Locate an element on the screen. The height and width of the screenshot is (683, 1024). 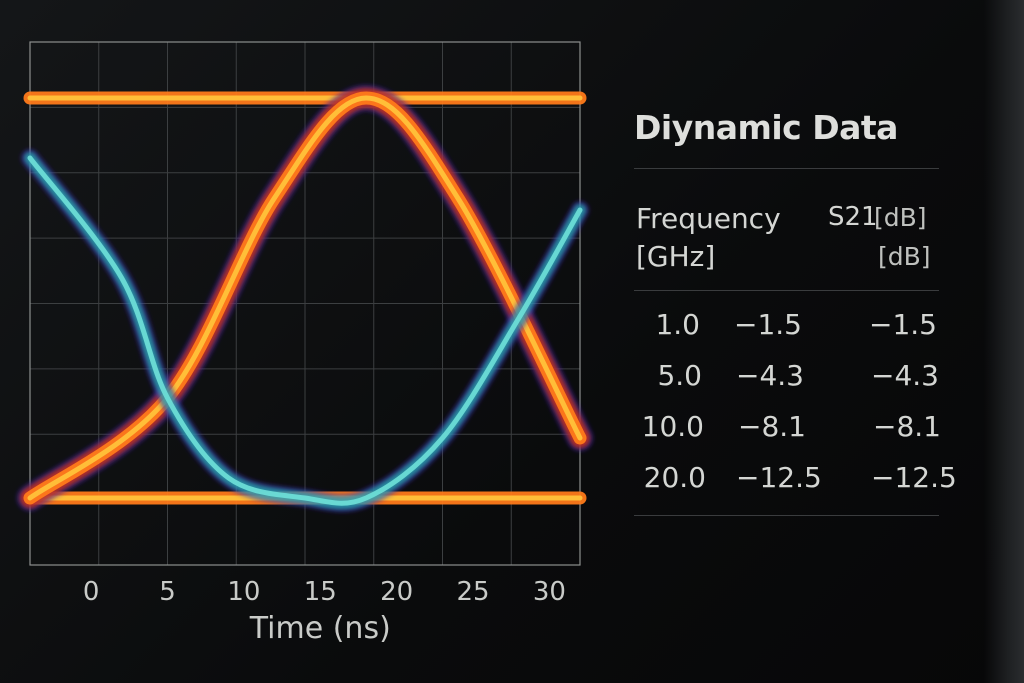
x-tick-label: 25 is located at coordinates (473, 592).